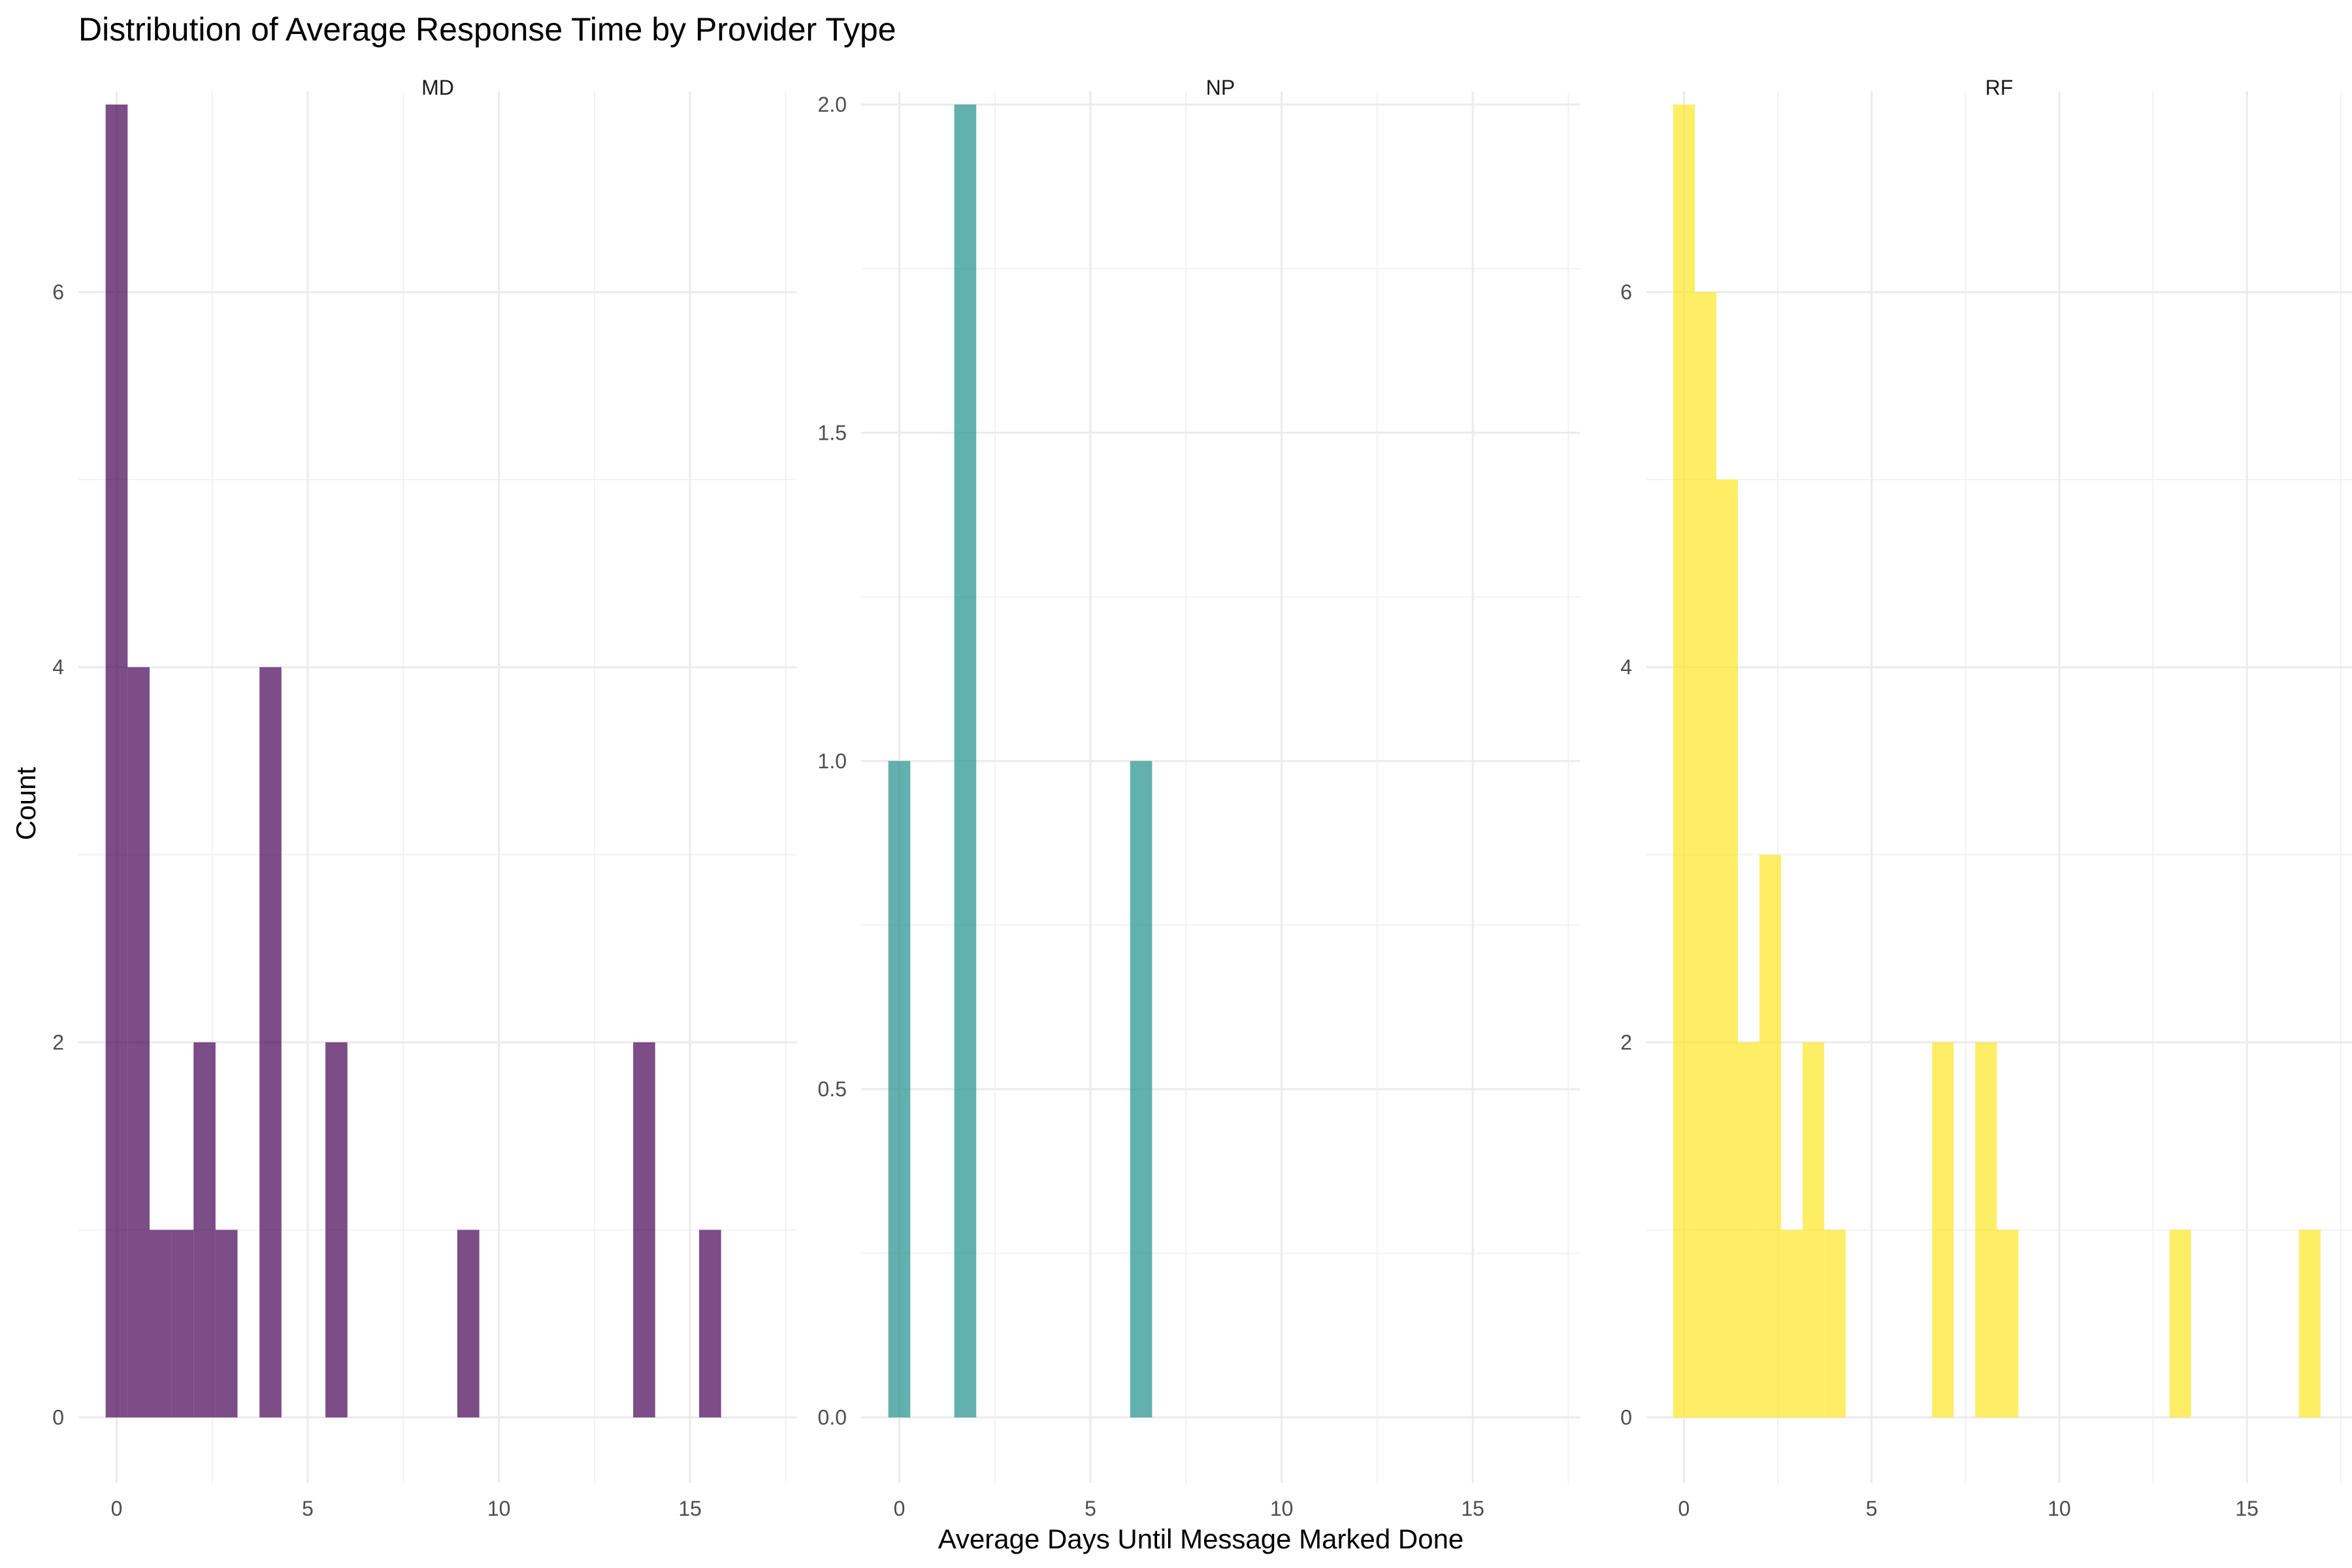 Image resolution: width=2352 pixels, height=1568 pixels. What do you see at coordinates (832, 432) in the screenshot?
I see `y-tick-label: 1.5` at bounding box center [832, 432].